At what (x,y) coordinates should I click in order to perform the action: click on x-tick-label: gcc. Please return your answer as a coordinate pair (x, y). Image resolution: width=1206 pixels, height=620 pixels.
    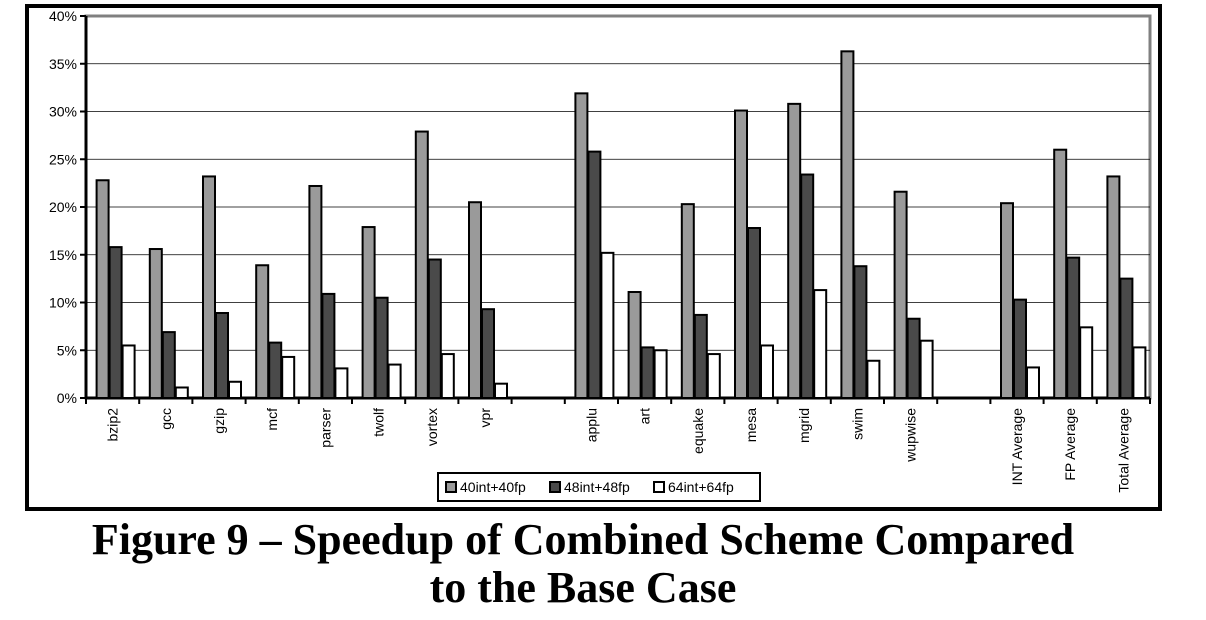
    Looking at the image, I should click on (166, 419).